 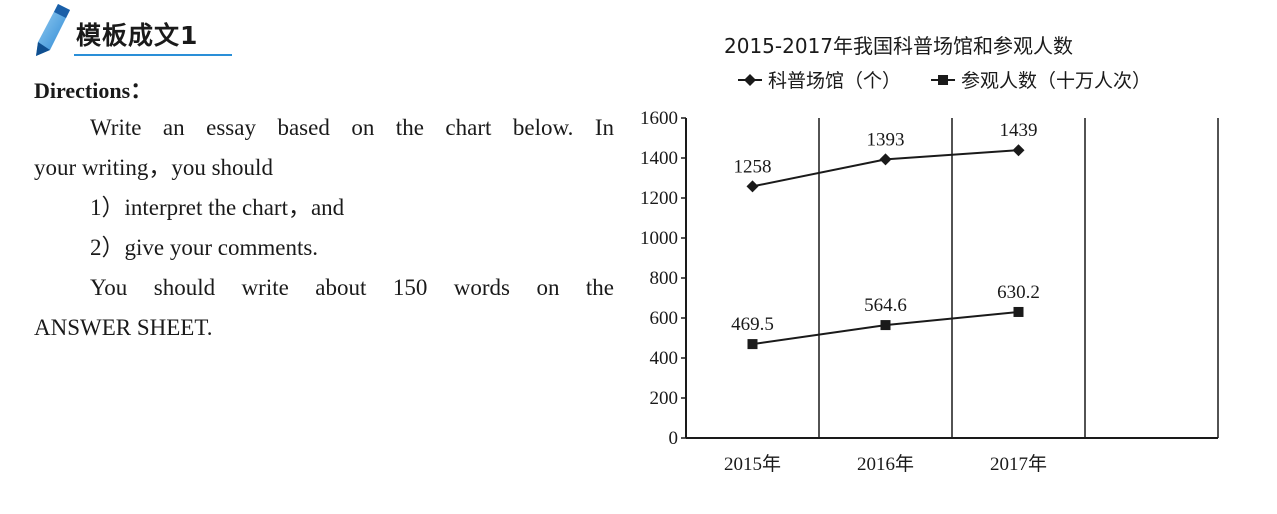 I want to click on section-title: 模板成文1, so click(x=137, y=35).